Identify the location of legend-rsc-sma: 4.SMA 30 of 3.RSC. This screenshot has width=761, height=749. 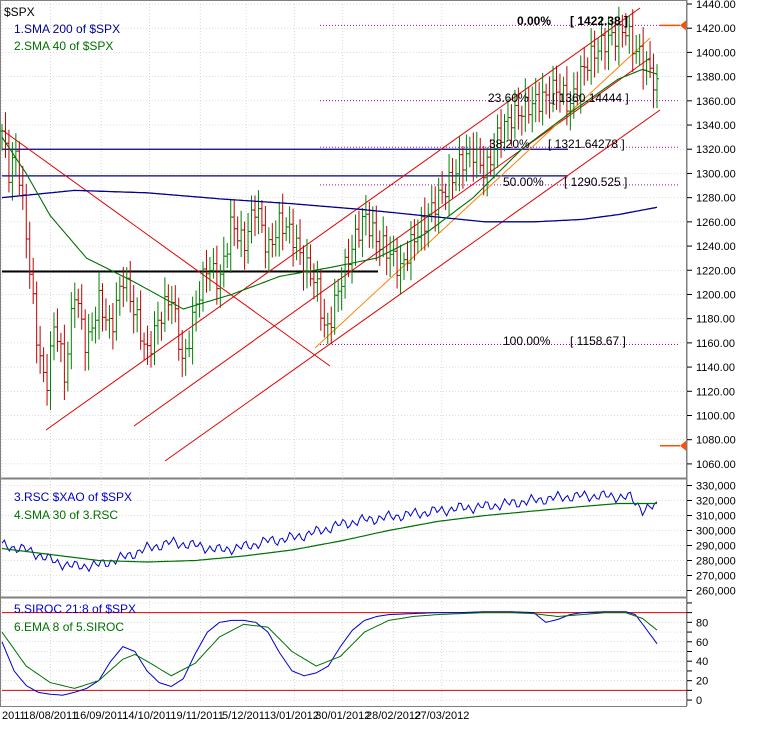
(66, 515).